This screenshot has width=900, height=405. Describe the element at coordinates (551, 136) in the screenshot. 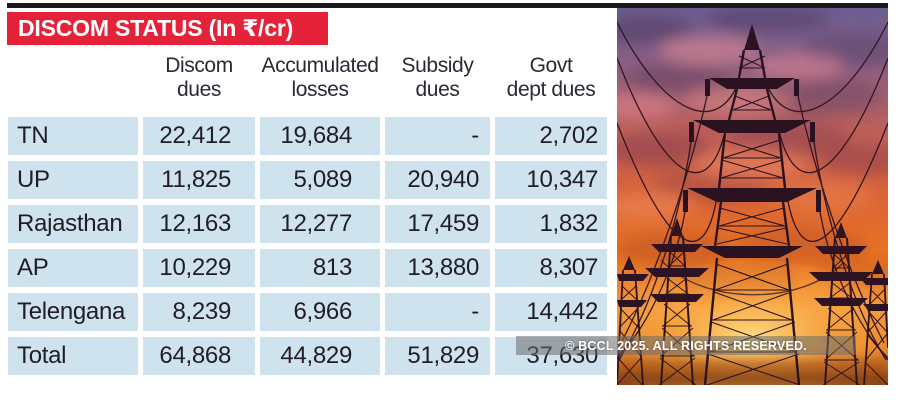

I see `value-cell: 2,702` at that location.